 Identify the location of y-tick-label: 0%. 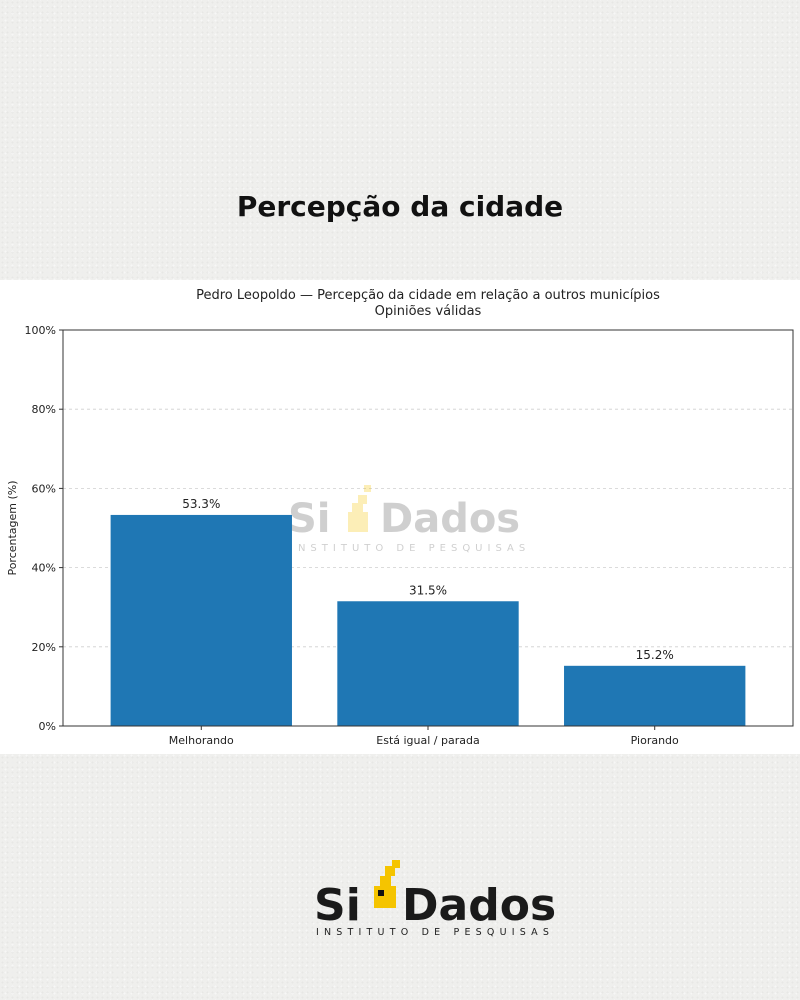
(47, 726).